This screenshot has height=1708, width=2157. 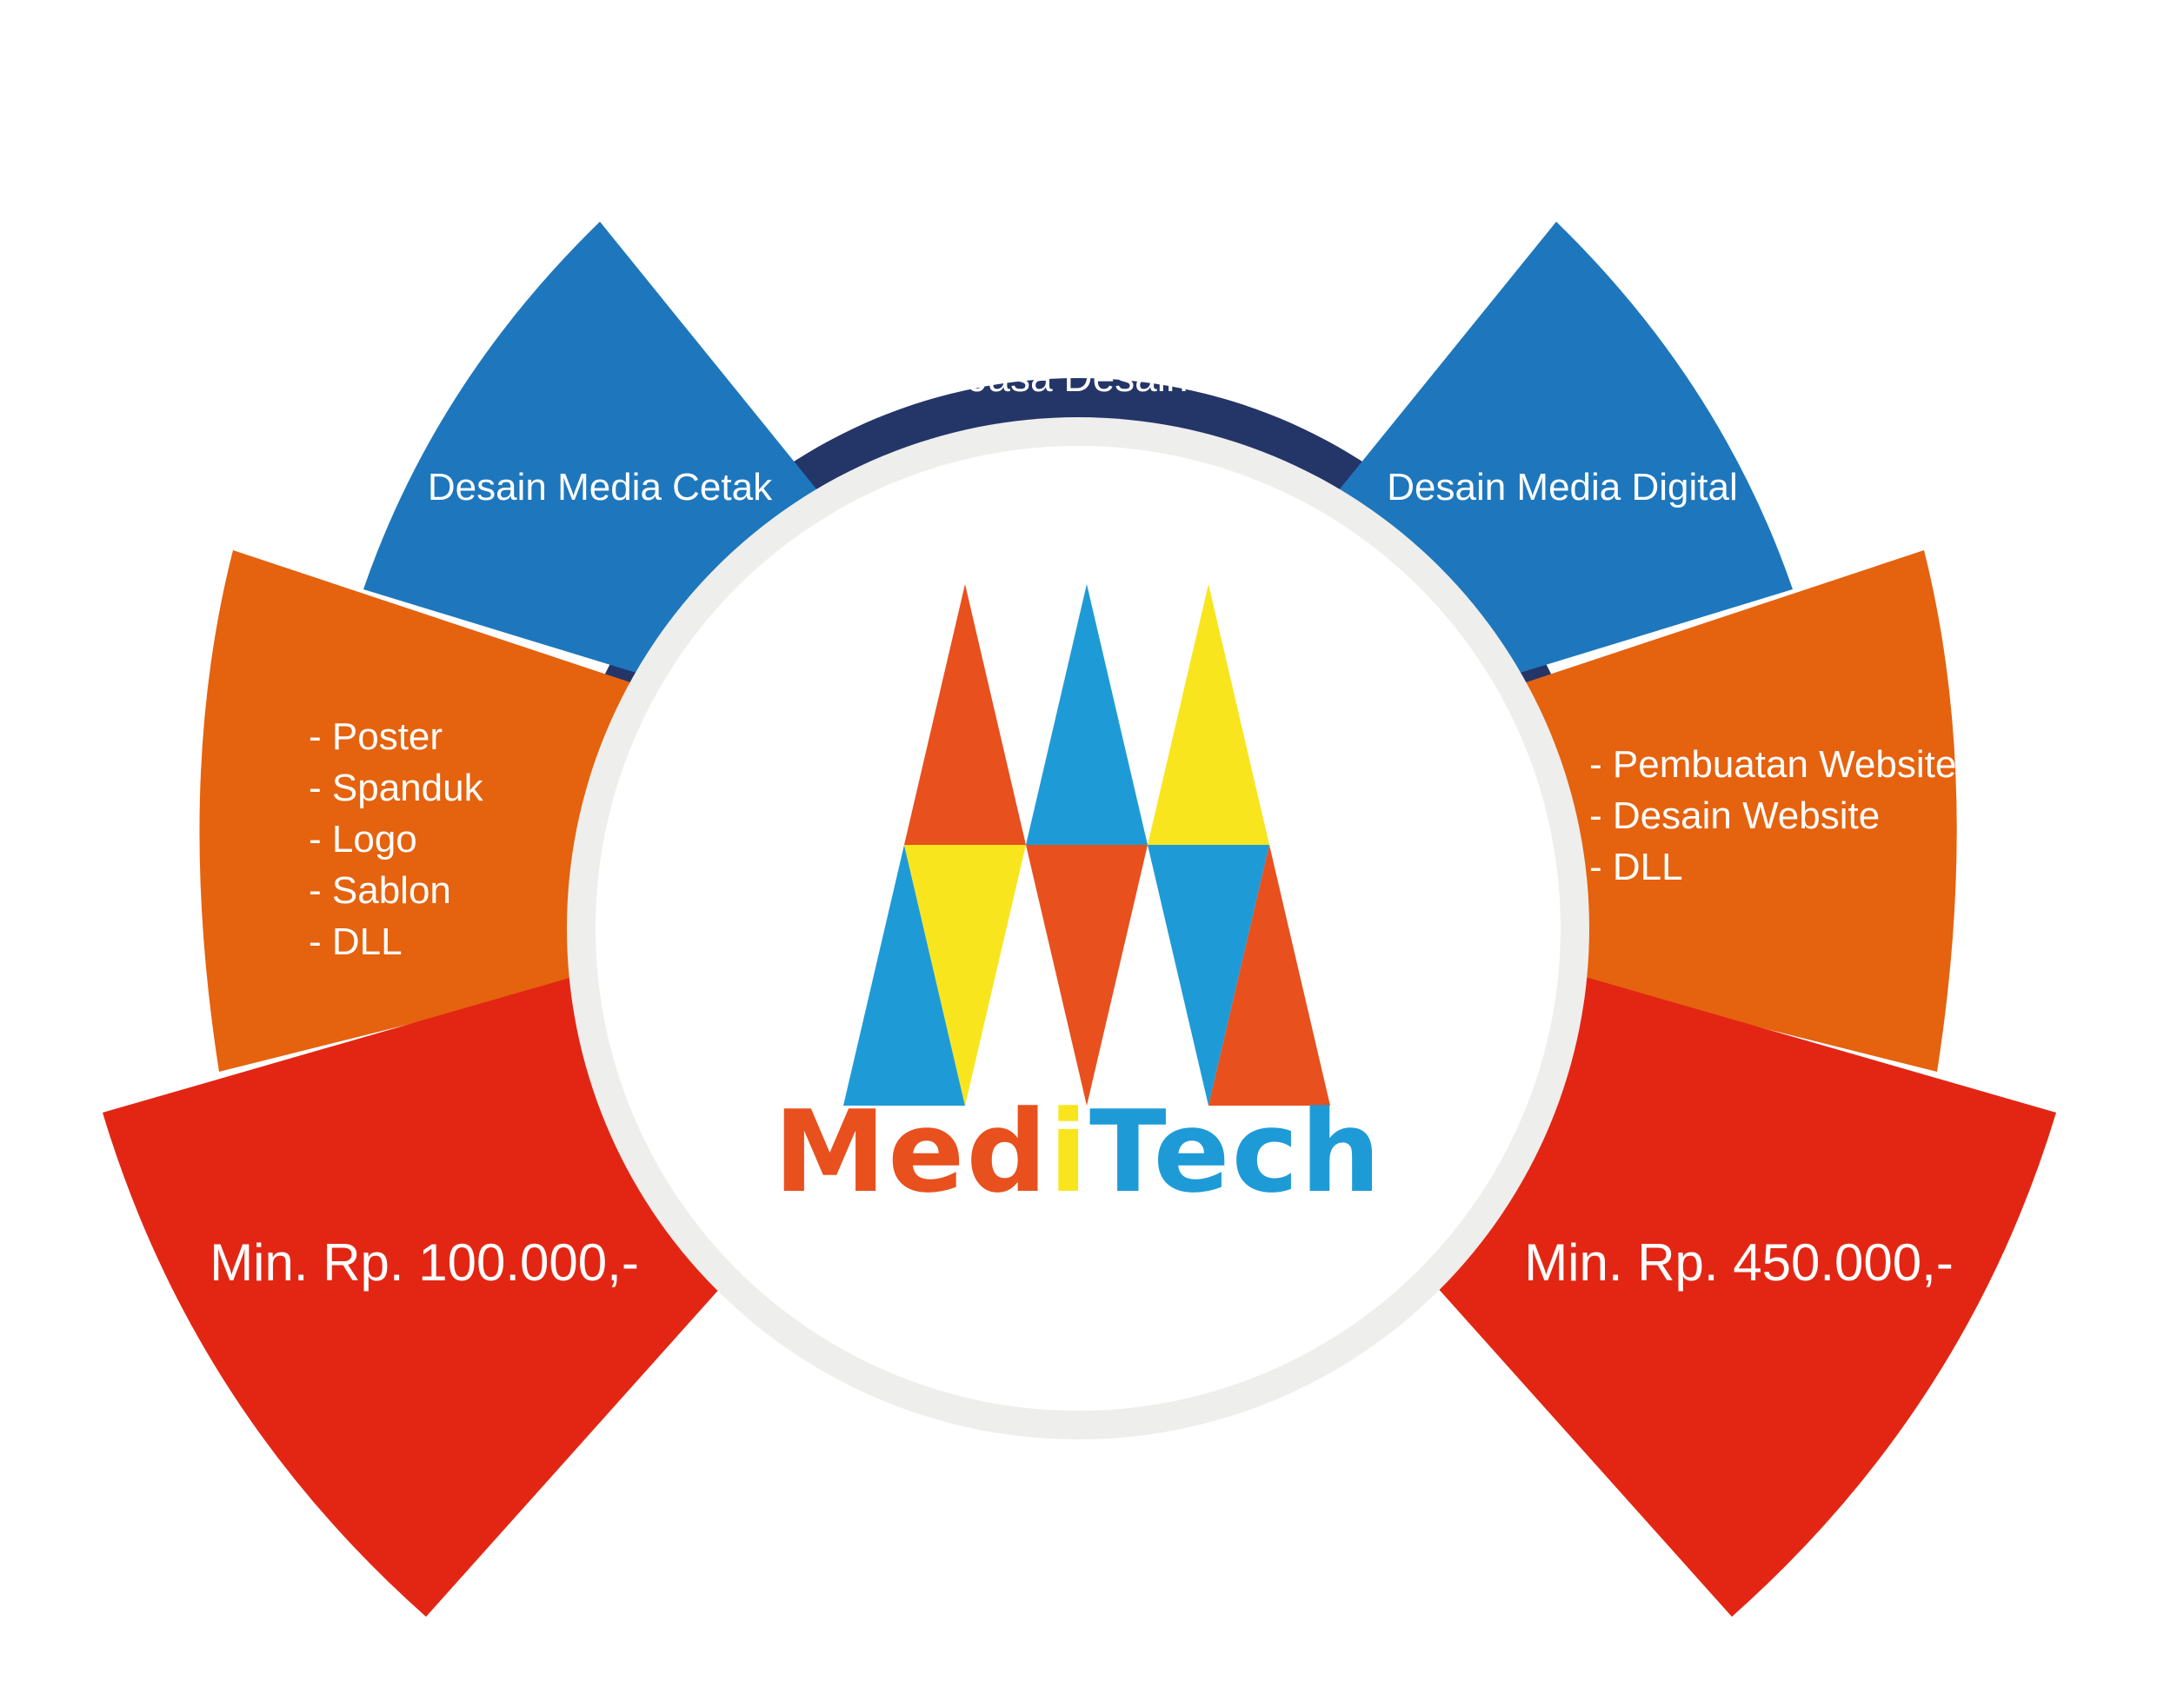 I want to click on logo-letter: d, so click(x=1007, y=1152).